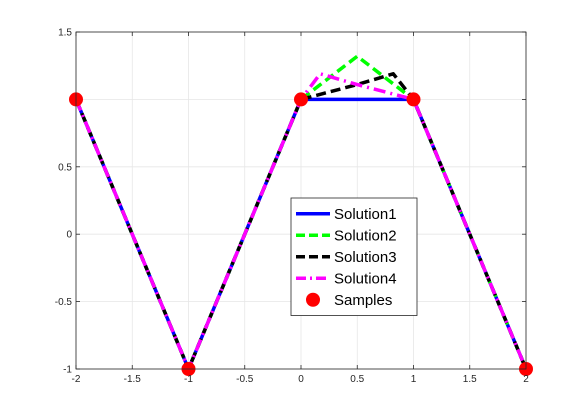 The width and height of the screenshot is (581, 415). Describe the element at coordinates (365, 214) in the screenshot. I see `legend-label-solution1: Solution1` at that location.